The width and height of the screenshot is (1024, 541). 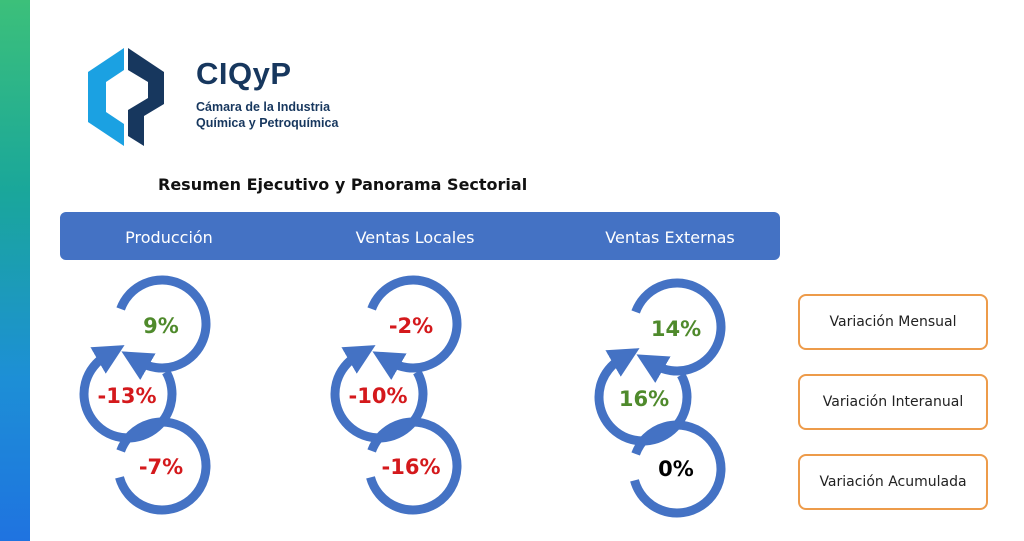 I want to click on header-ventas-locales: Ventas Locales, so click(x=415, y=237).